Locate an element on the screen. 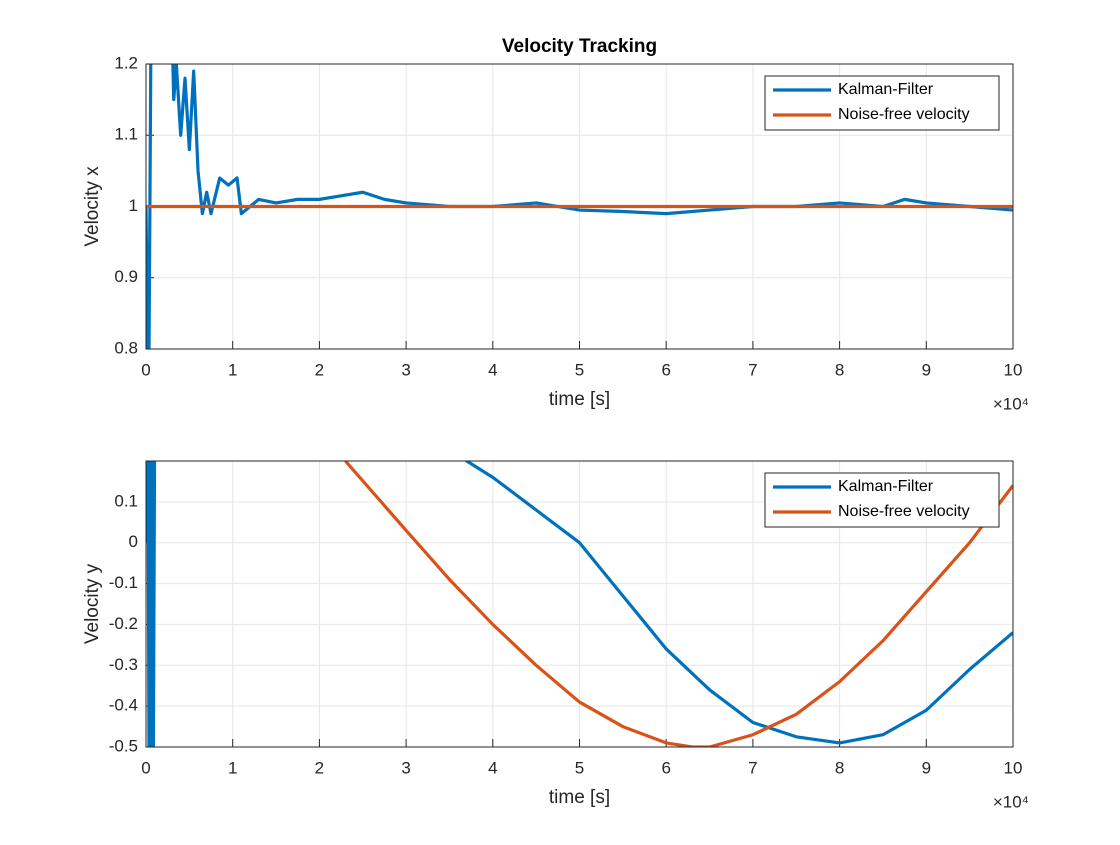  y-axis-label: Velocity y is located at coordinates (92, 603).